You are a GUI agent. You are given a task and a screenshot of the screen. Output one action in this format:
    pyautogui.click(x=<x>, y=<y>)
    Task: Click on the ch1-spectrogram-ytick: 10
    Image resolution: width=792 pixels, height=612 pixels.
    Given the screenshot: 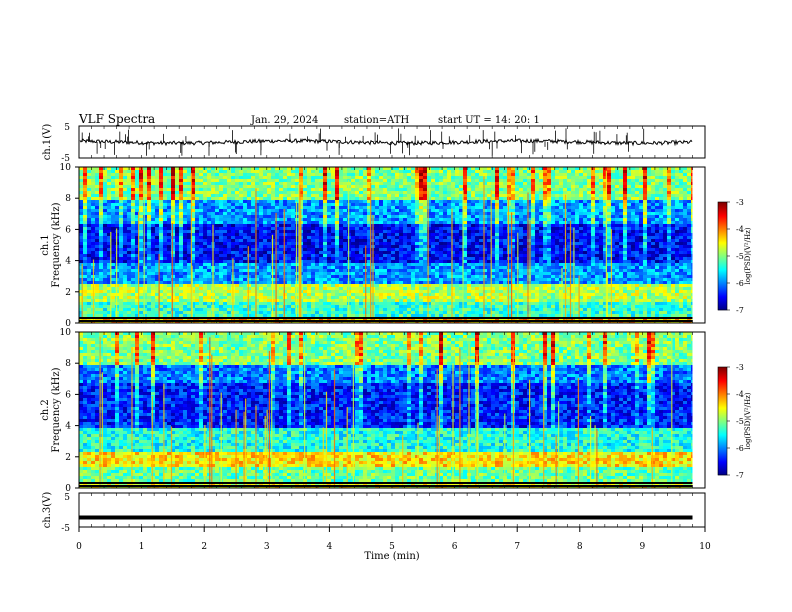 What is the action you would take?
    pyautogui.click(x=66, y=168)
    